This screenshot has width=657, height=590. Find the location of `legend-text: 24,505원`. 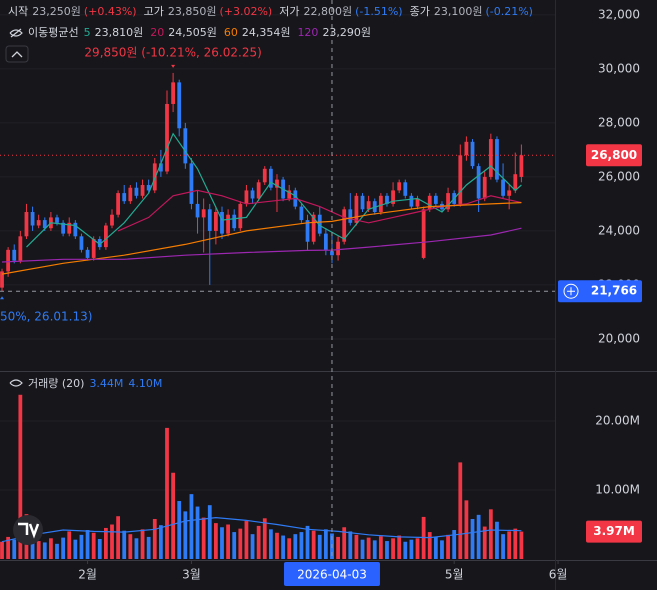

legend-text: 24,505원 is located at coordinates (192, 32).